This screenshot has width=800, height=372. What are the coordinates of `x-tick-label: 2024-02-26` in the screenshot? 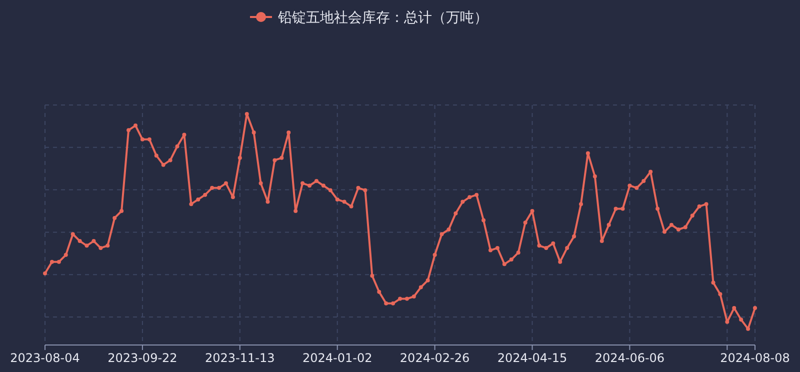 It's located at (435, 358).